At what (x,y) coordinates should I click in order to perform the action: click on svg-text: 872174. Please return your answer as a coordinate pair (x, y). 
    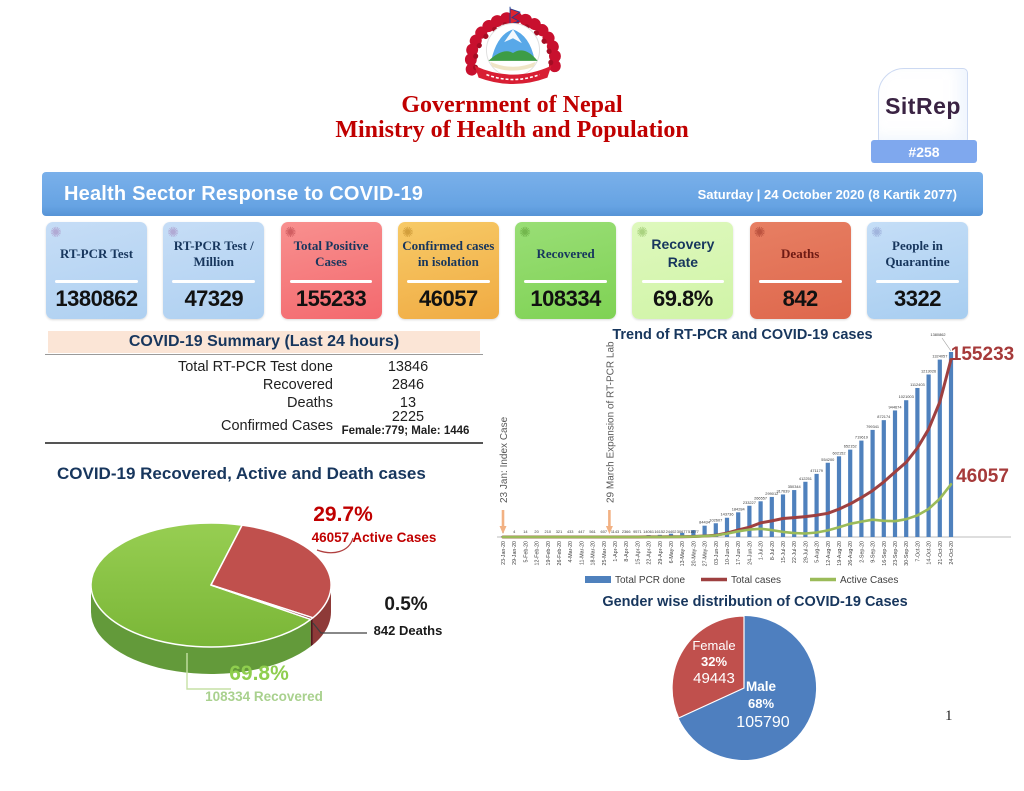
    Looking at the image, I should click on (884, 416).